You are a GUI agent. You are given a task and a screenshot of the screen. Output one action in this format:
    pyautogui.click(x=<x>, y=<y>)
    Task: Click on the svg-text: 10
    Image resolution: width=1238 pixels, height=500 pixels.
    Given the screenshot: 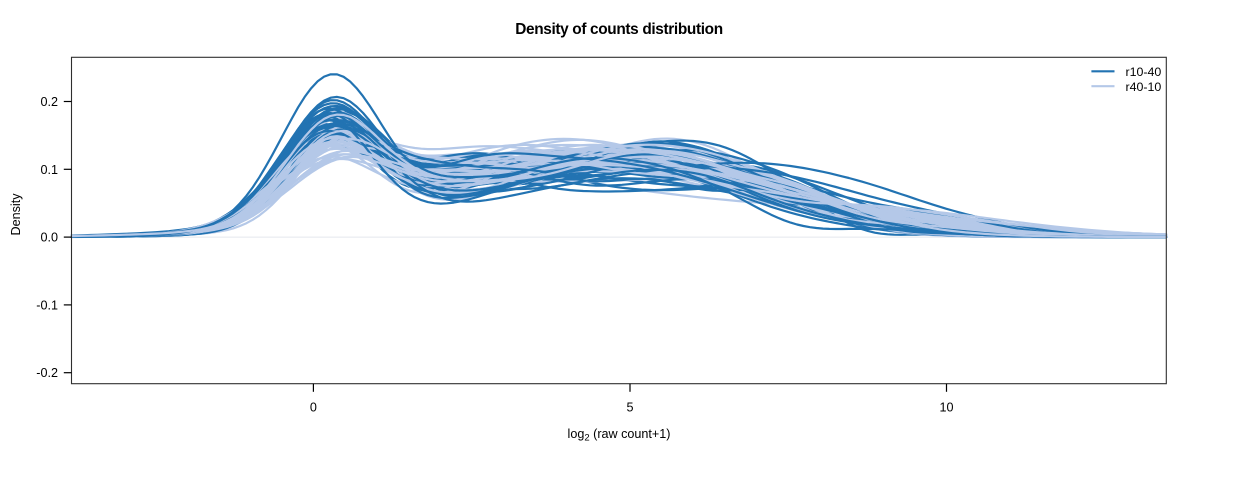 What is the action you would take?
    pyautogui.click(x=946, y=408)
    